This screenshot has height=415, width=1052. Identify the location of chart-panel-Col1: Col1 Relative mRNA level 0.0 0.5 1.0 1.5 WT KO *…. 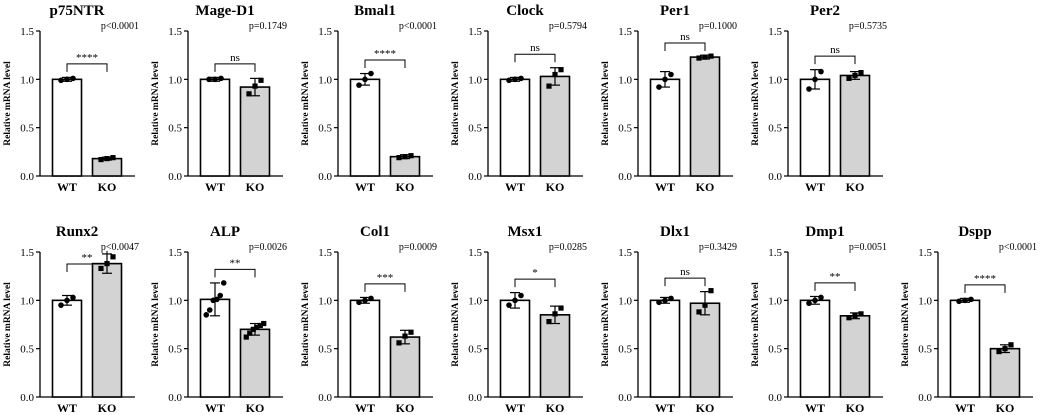
(369, 319).